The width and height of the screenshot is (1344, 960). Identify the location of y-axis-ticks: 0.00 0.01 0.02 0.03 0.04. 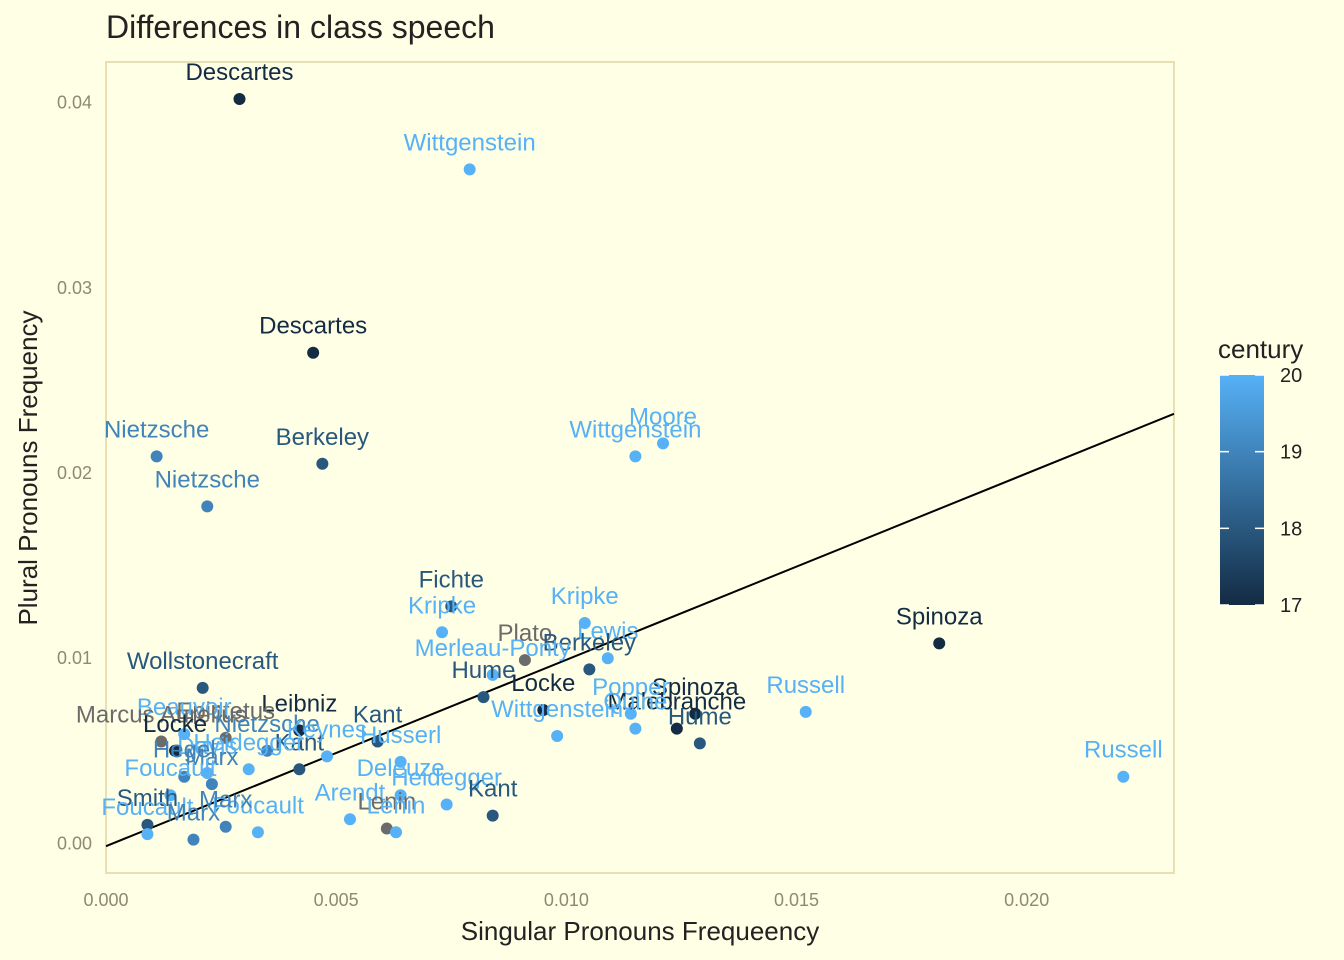
(74, 473).